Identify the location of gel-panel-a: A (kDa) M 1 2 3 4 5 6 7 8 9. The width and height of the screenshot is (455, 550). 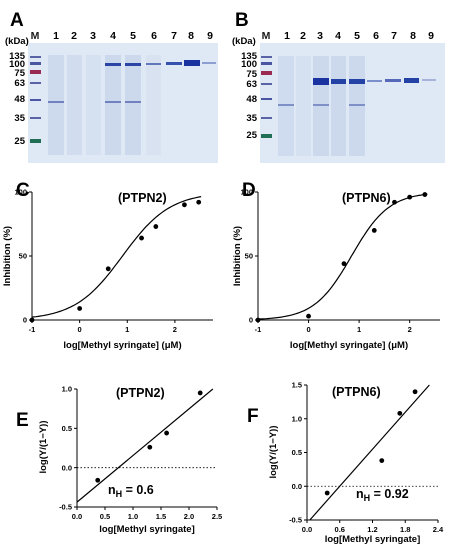
(111, 86).